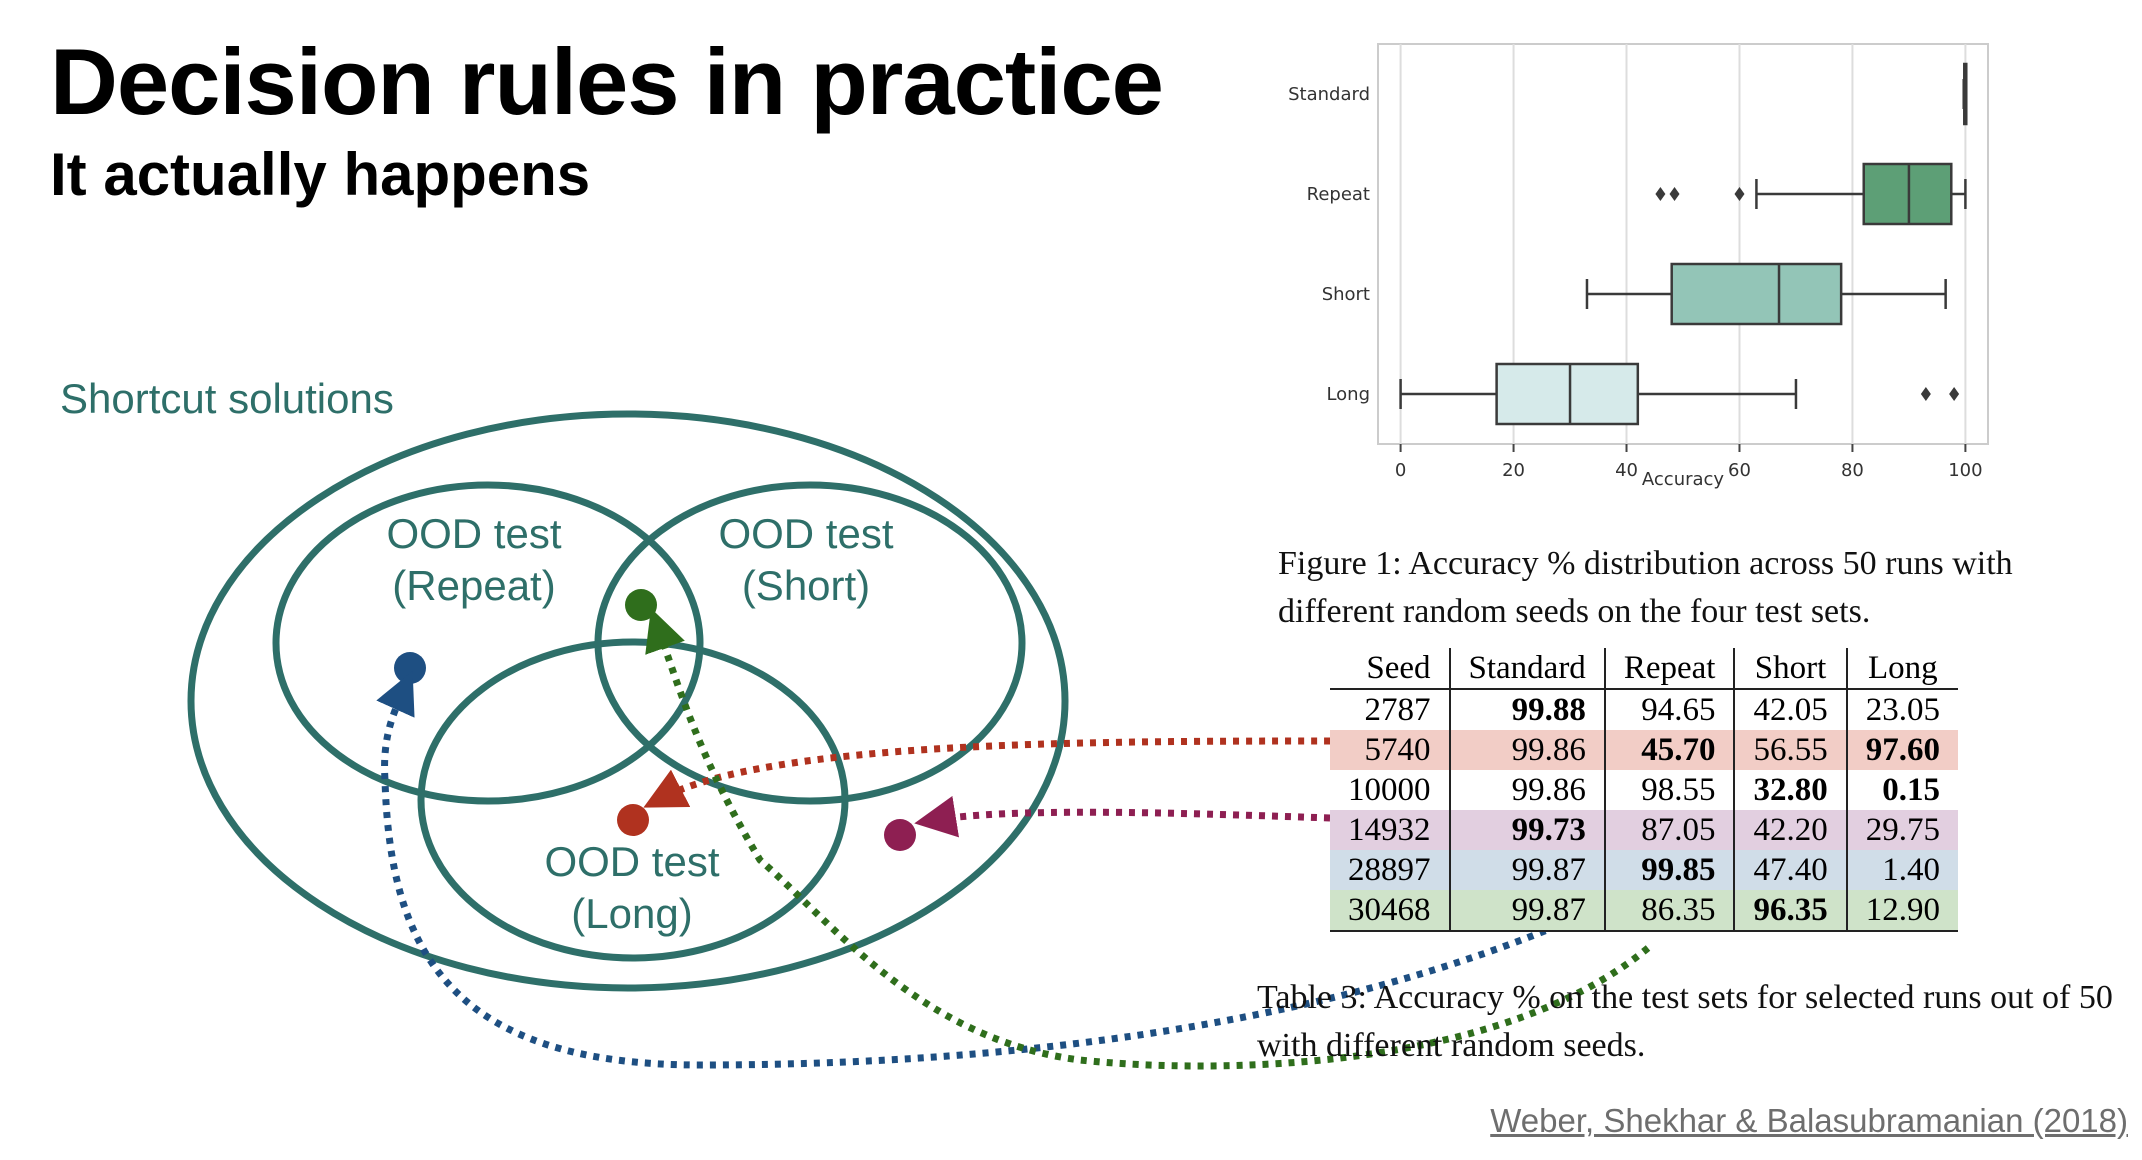 This screenshot has height=1160, width=2142. I want to click on x-tick-label: 80, so click(1852, 470).